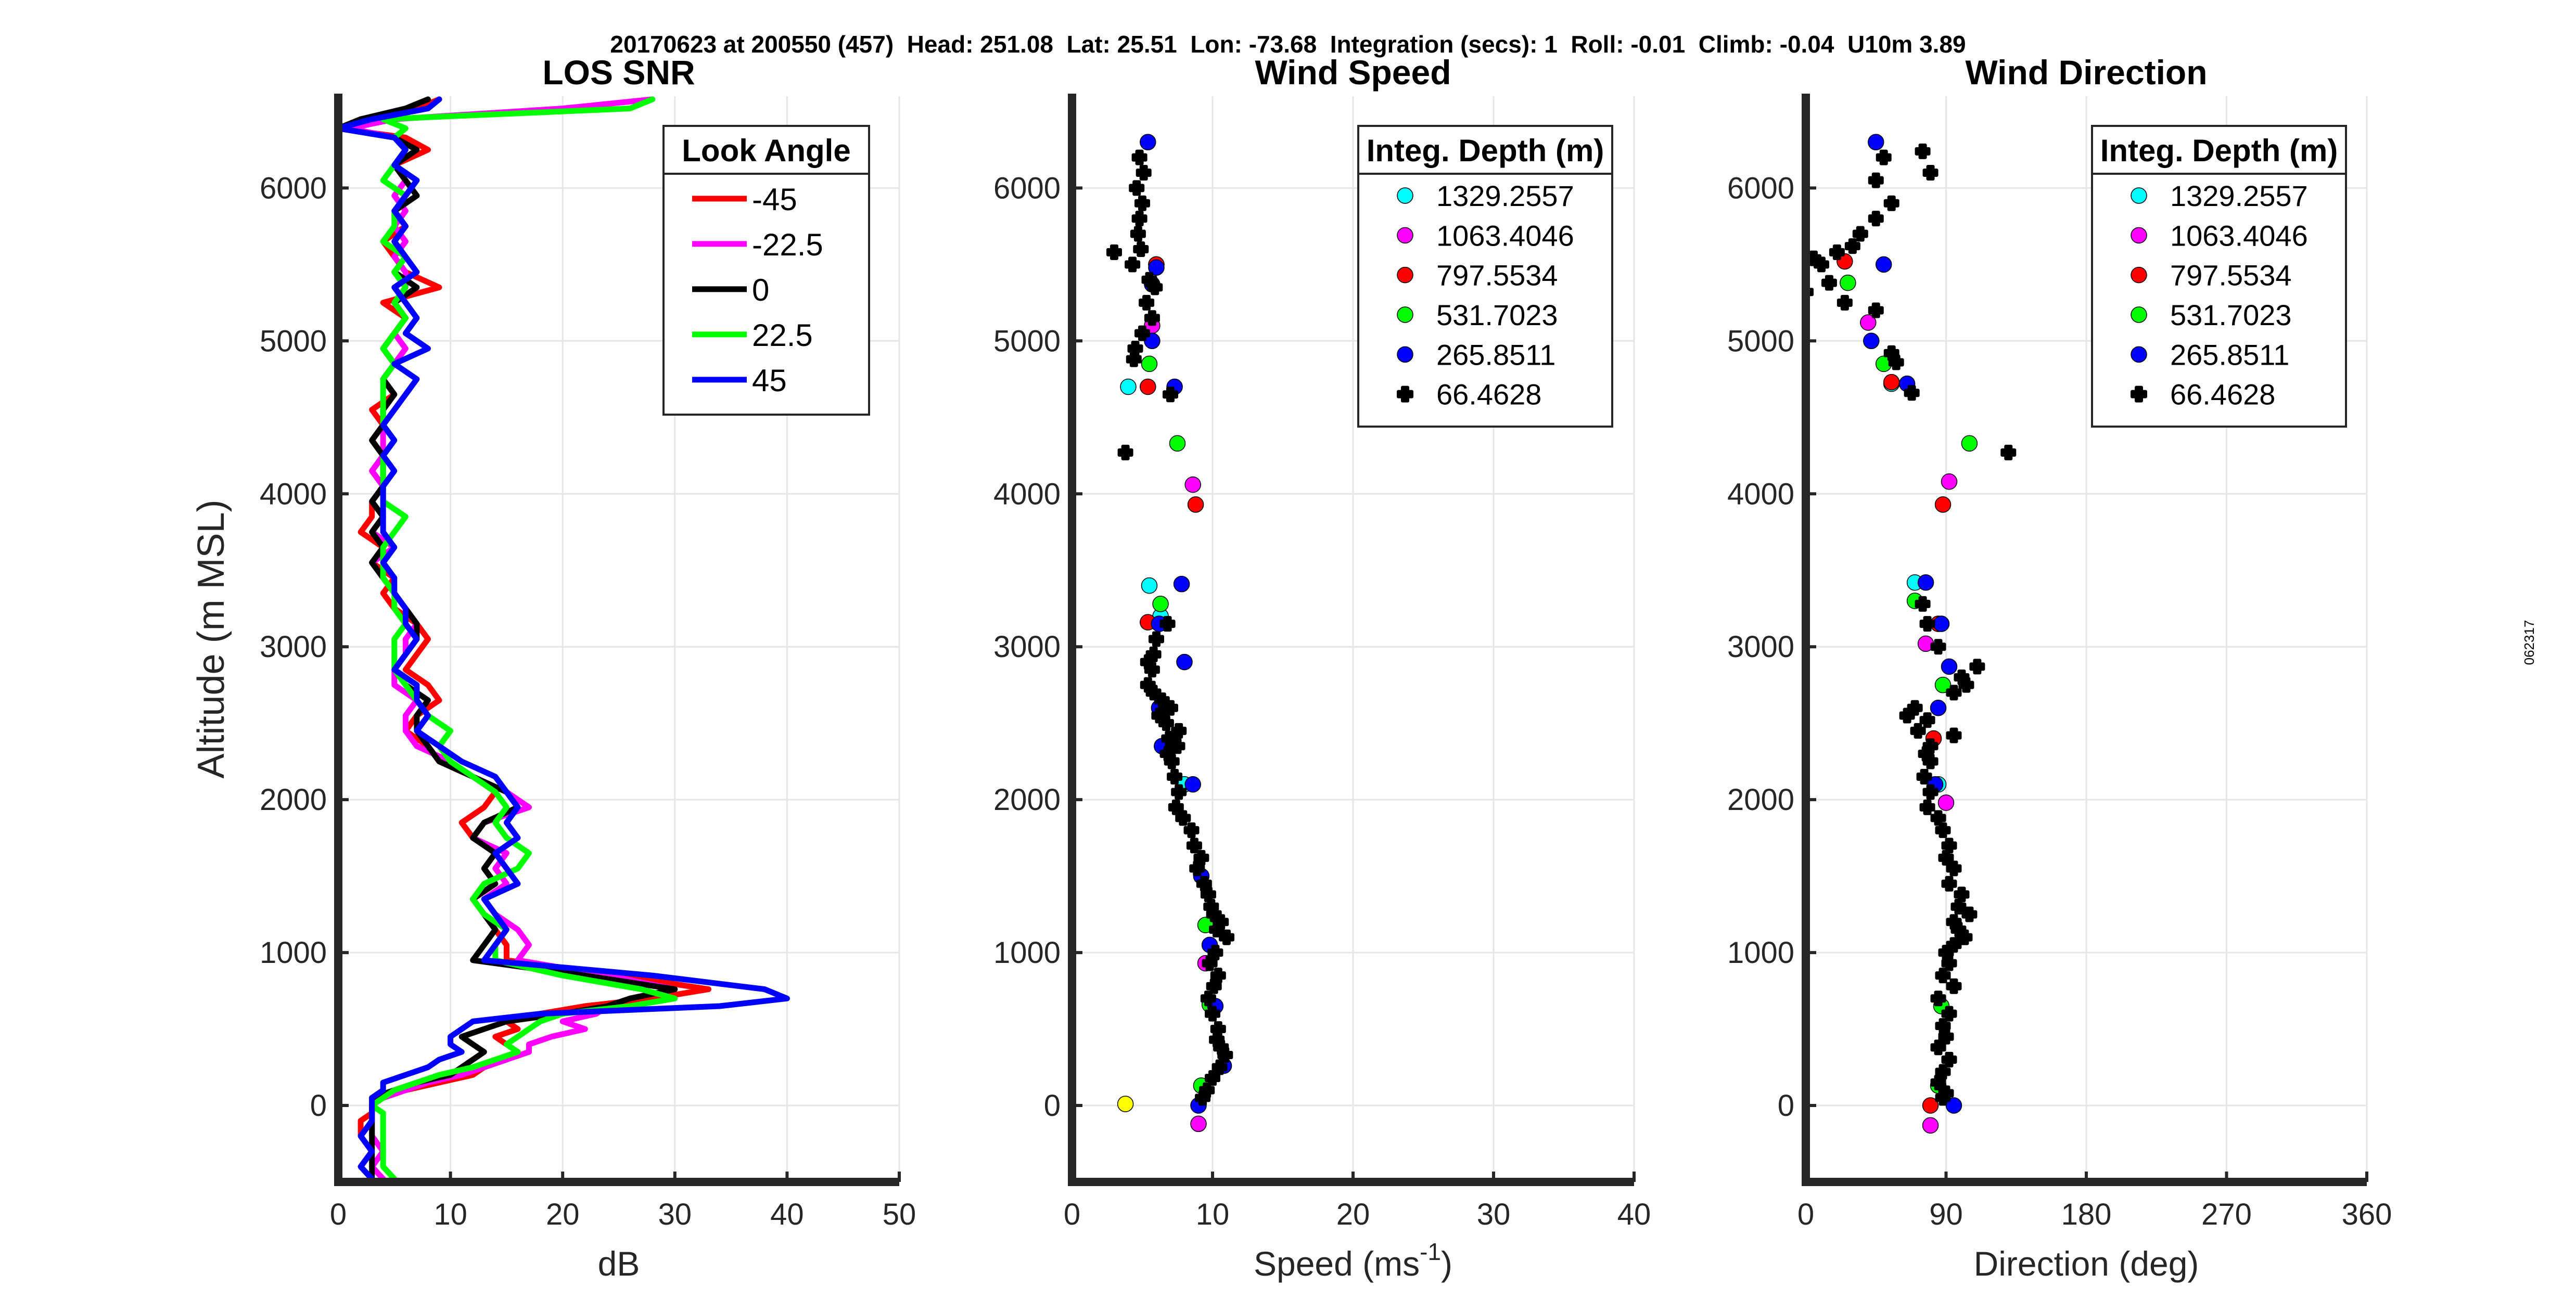 The width and height of the screenshot is (2576, 1312). I want to click on legend-entry: 1329.2557, so click(1485, 196).